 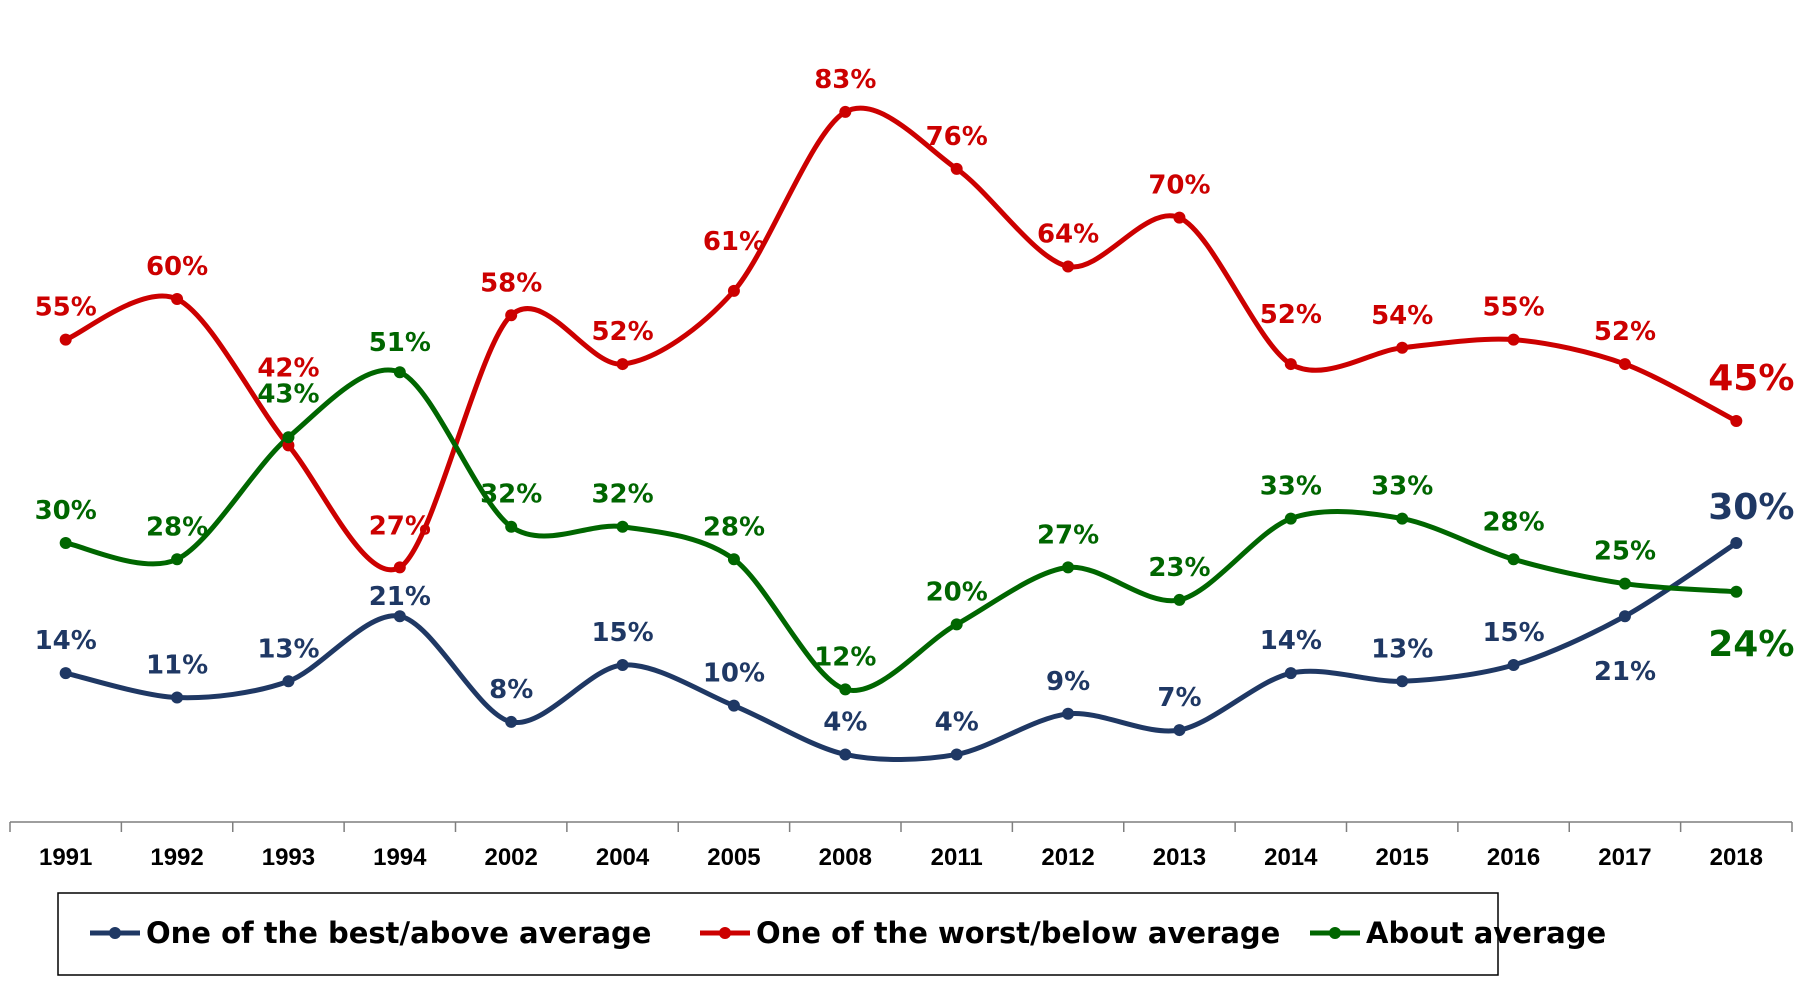 What do you see at coordinates (1068, 682) in the screenshot?
I see `data-label-best-above-average: 9%` at bounding box center [1068, 682].